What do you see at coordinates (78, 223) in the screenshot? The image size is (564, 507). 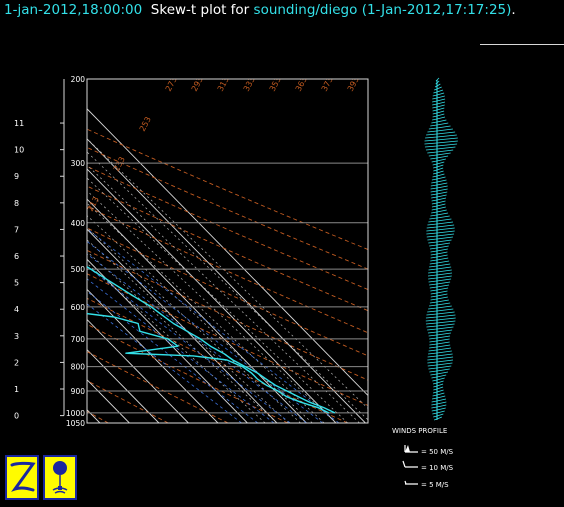 I see `pressure-tick-label: 400` at bounding box center [78, 223].